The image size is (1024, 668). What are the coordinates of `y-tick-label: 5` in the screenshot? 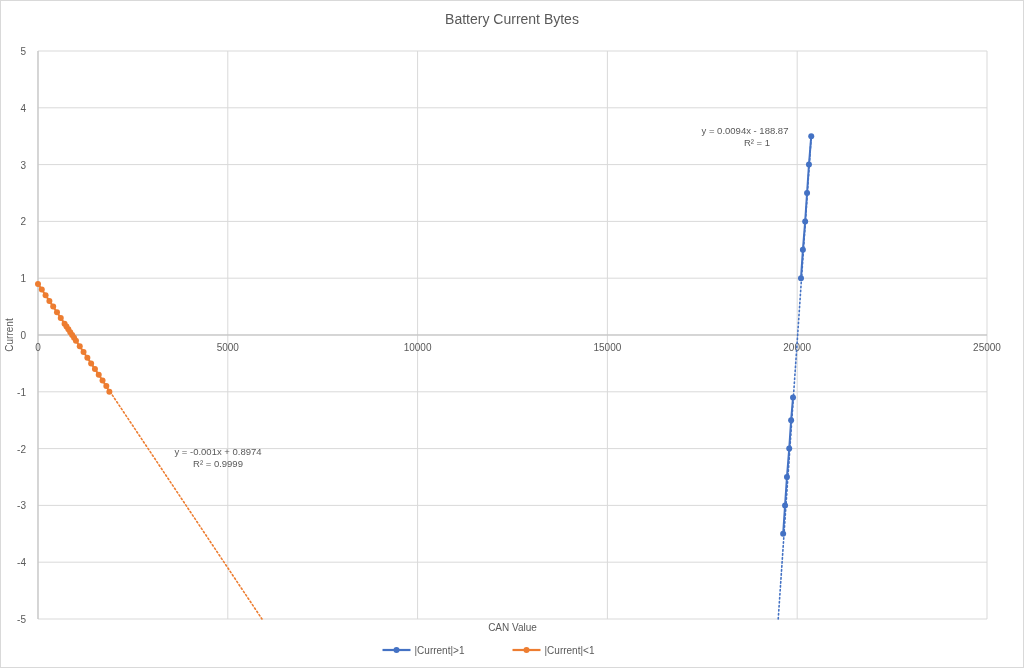 It's located at (23, 51).